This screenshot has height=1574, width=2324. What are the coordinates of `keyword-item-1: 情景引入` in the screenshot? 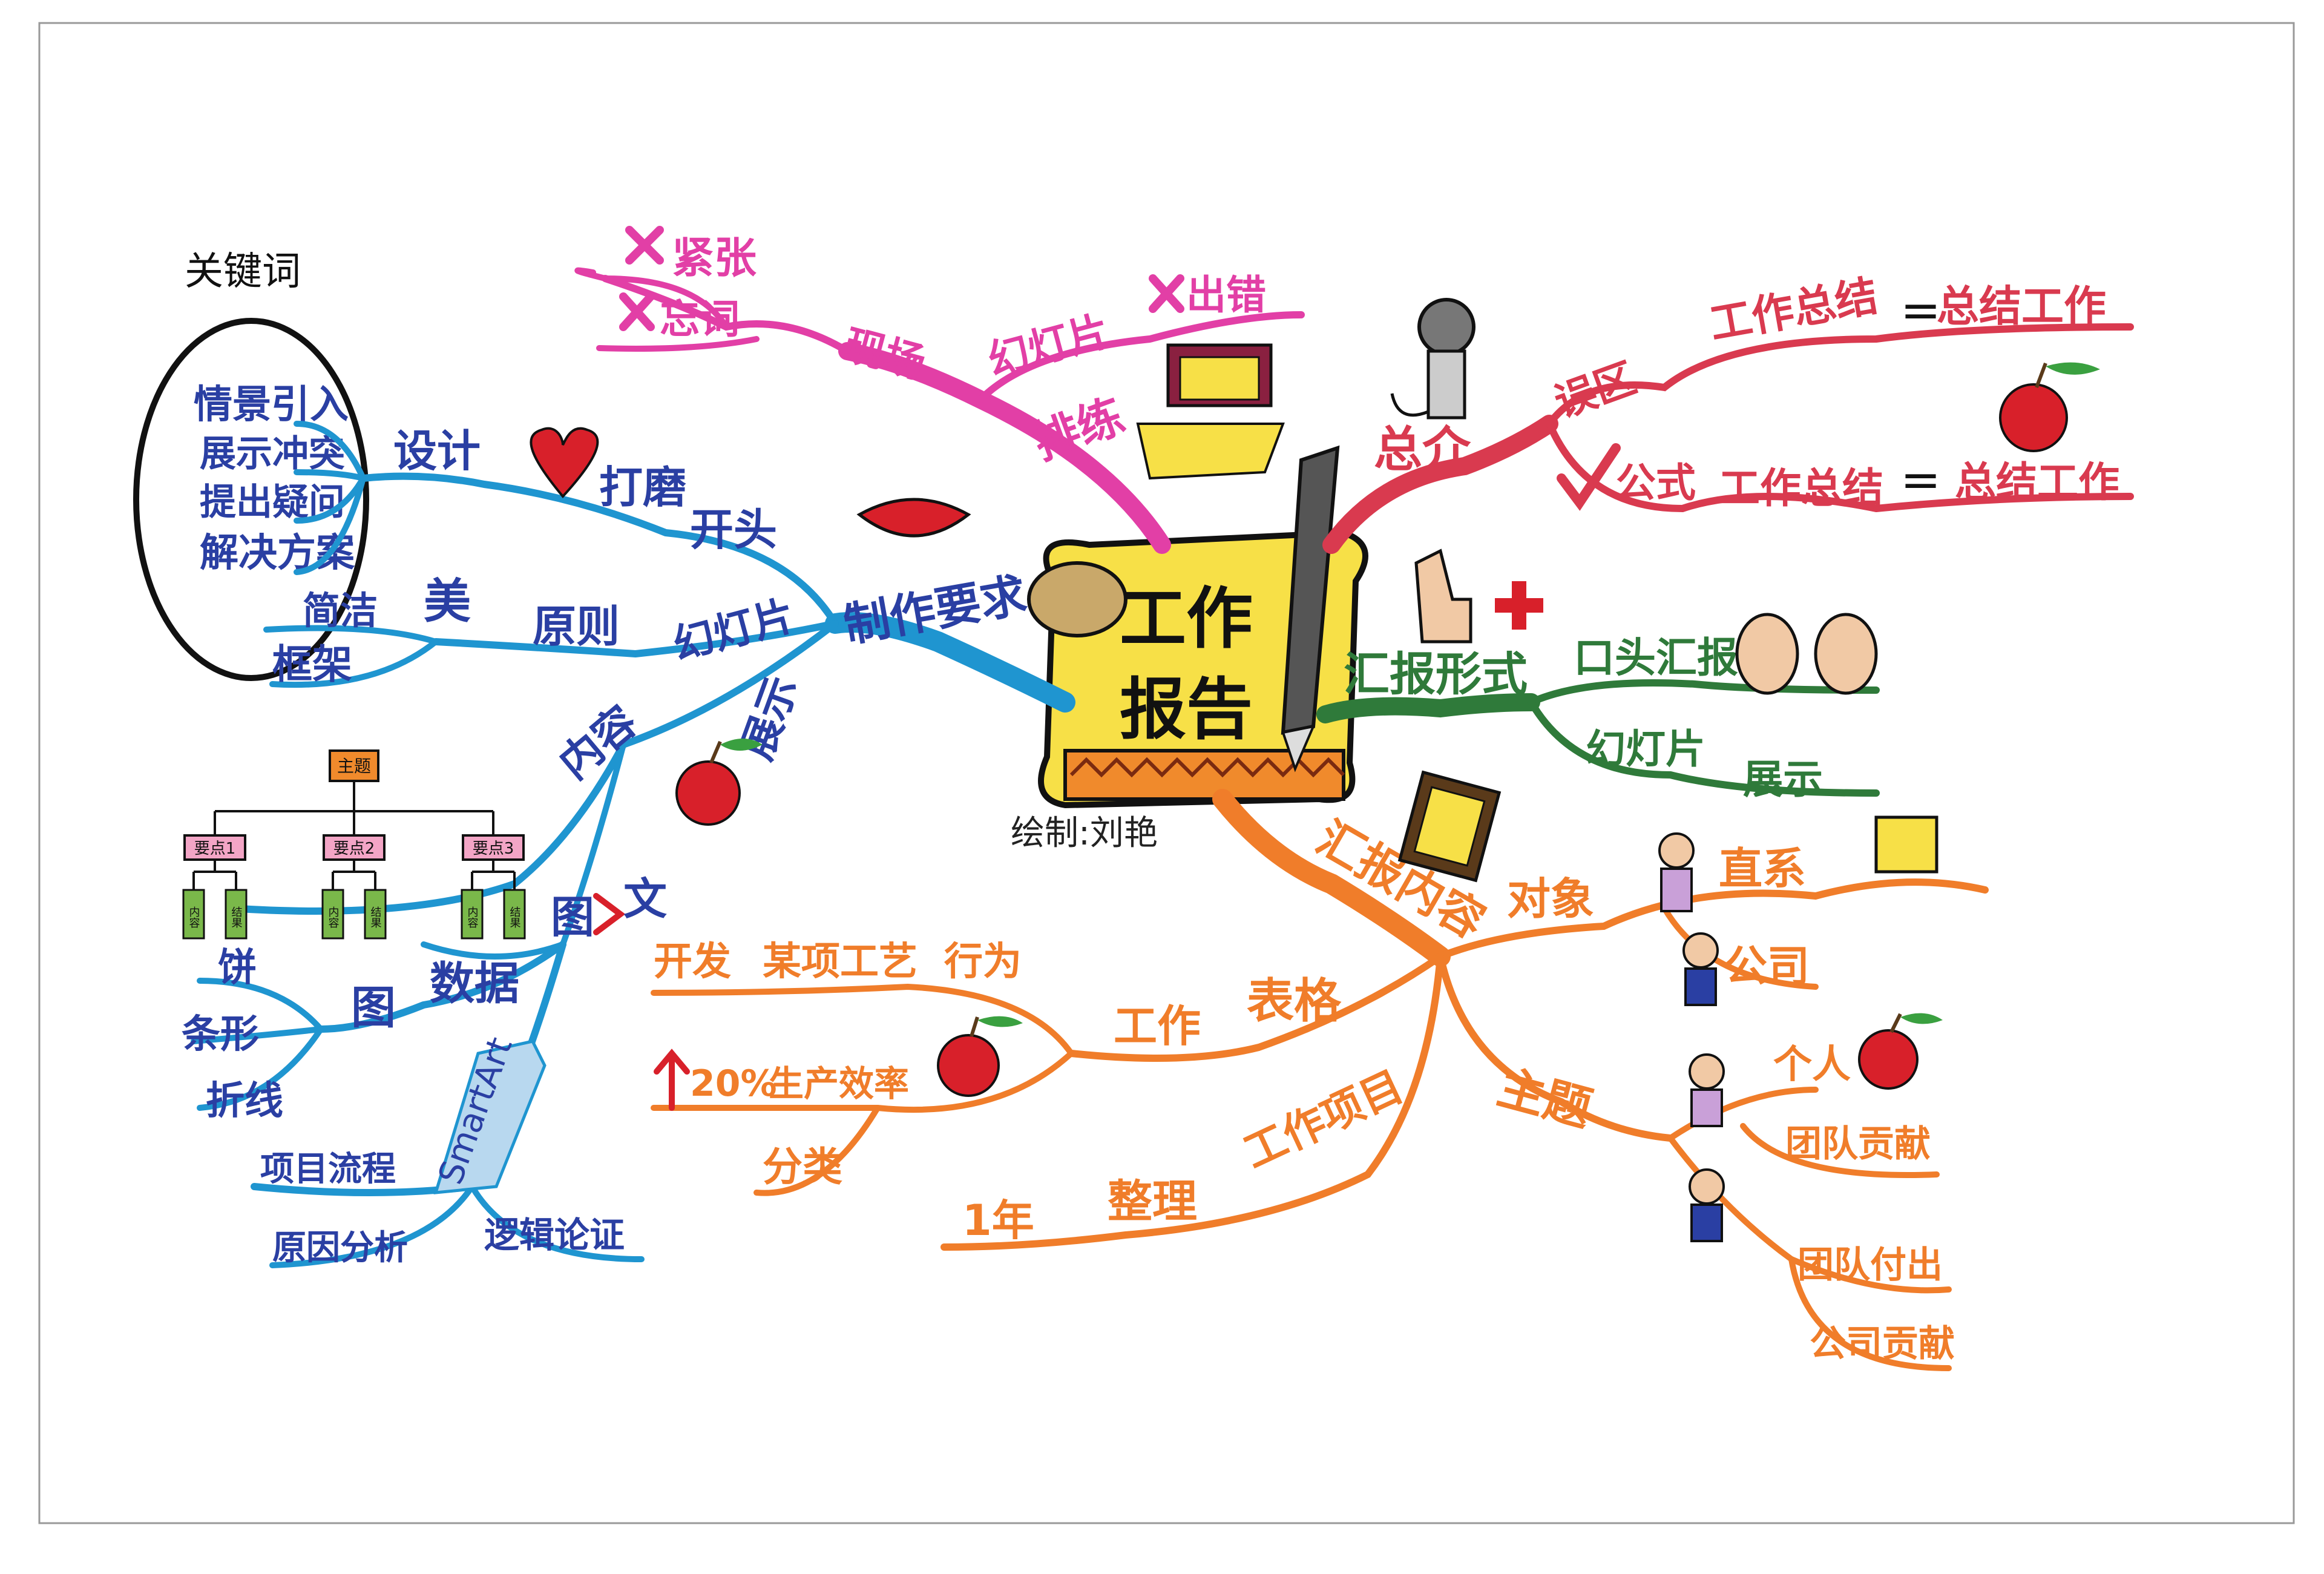 It's located at (271, 405).